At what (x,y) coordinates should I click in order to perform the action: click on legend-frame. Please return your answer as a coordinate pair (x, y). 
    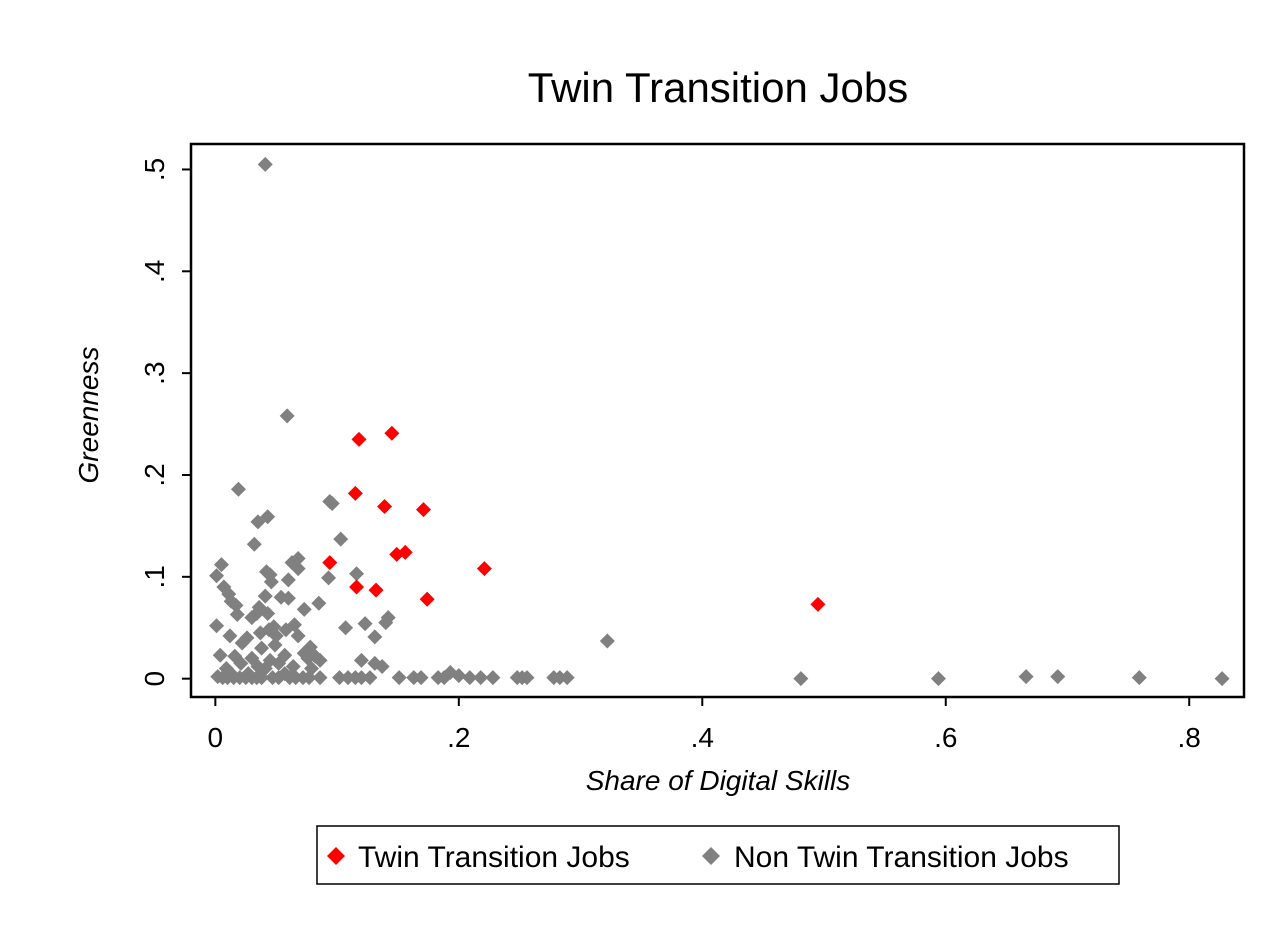
    Looking at the image, I should click on (718, 855).